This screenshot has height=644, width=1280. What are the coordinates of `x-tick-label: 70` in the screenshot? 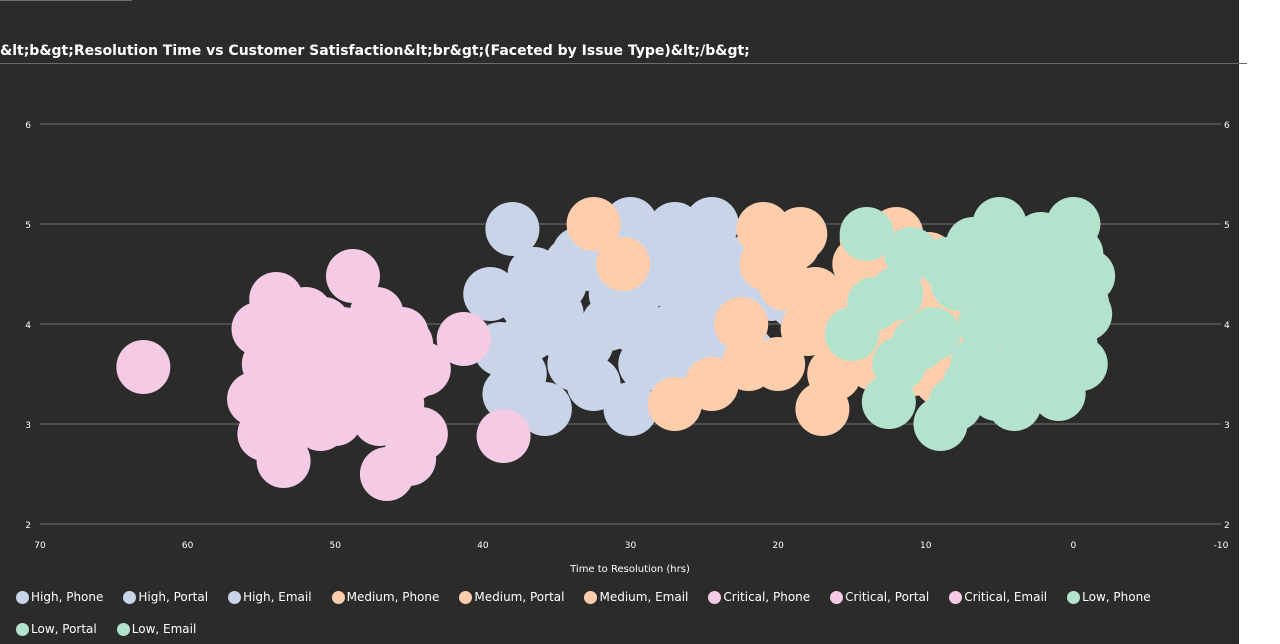 It's located at (40, 546).